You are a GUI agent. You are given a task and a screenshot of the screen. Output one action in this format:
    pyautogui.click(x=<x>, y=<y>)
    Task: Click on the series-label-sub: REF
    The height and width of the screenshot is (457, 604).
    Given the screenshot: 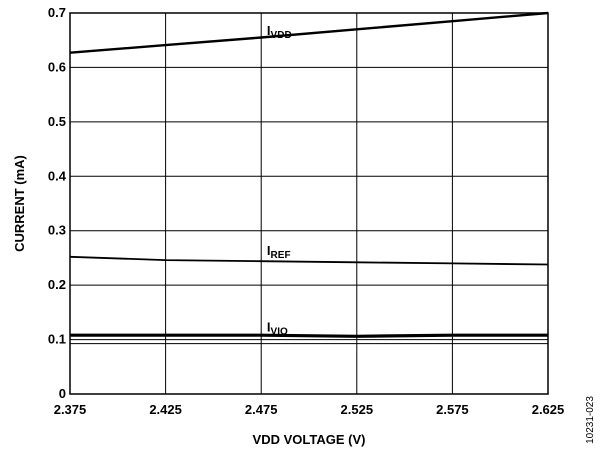 What is the action you would take?
    pyautogui.click(x=281, y=255)
    